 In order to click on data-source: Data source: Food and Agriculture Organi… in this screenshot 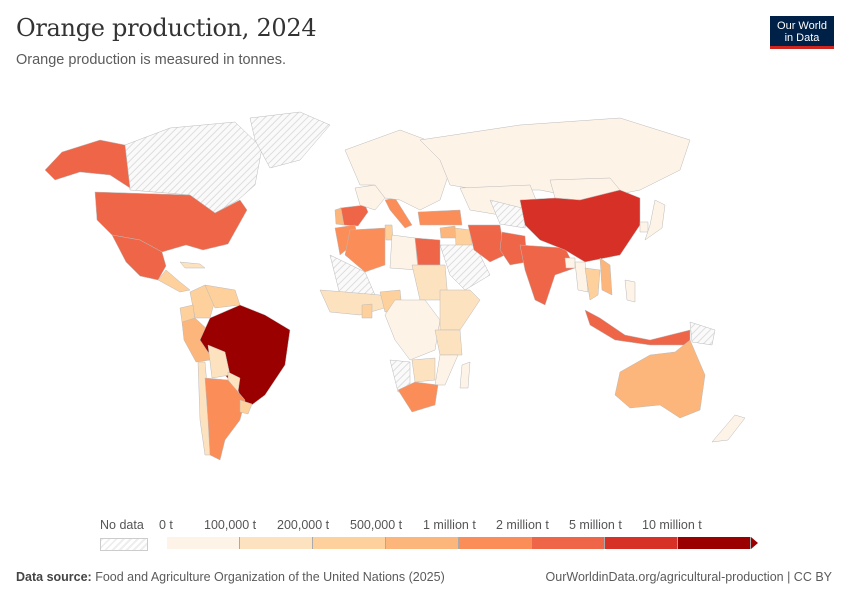, I will do `click(230, 577)`.